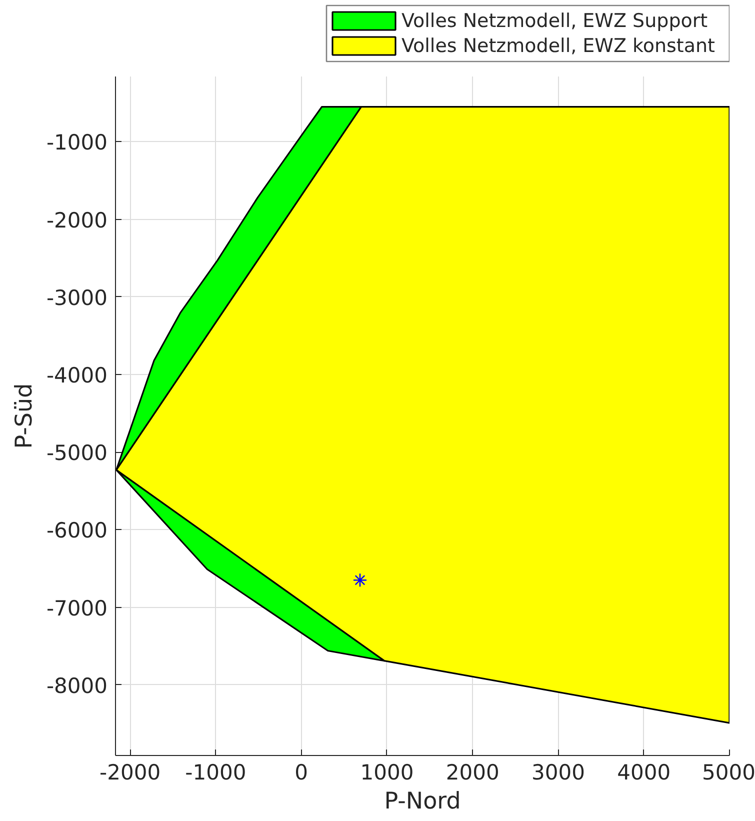  Describe the element at coordinates (77, 220) in the screenshot. I see `y-tick-label: -2000` at that location.